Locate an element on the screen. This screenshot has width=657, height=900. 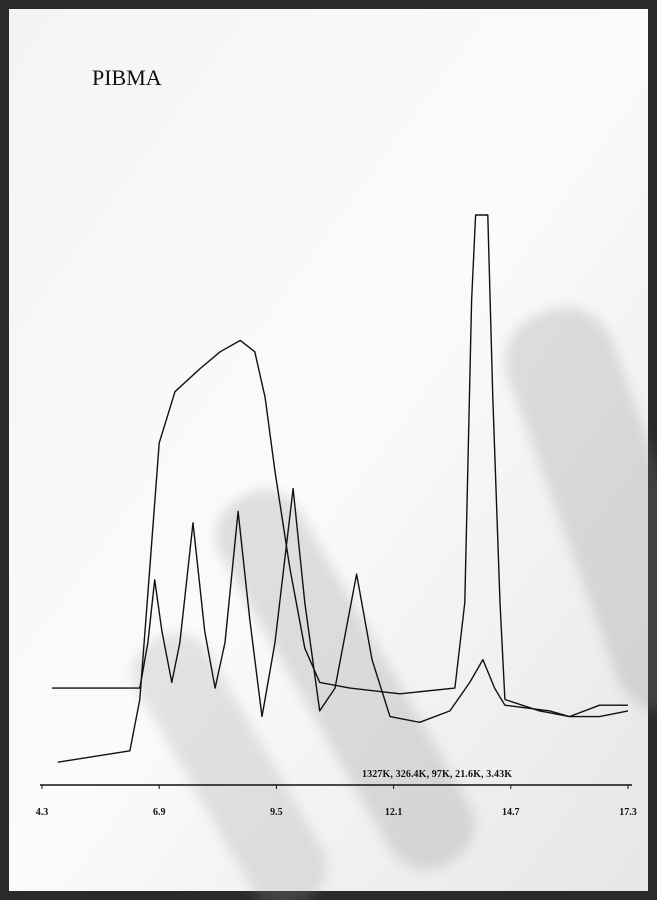
x-tick-label: 4.3 is located at coordinates (42, 812).